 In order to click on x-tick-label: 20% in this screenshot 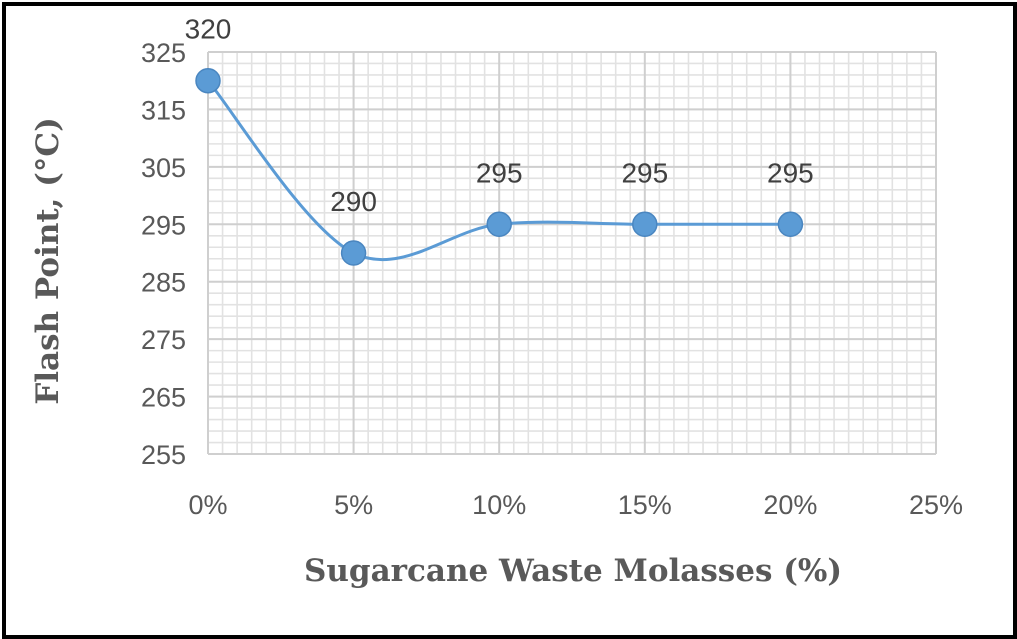, I will do `click(790, 505)`.